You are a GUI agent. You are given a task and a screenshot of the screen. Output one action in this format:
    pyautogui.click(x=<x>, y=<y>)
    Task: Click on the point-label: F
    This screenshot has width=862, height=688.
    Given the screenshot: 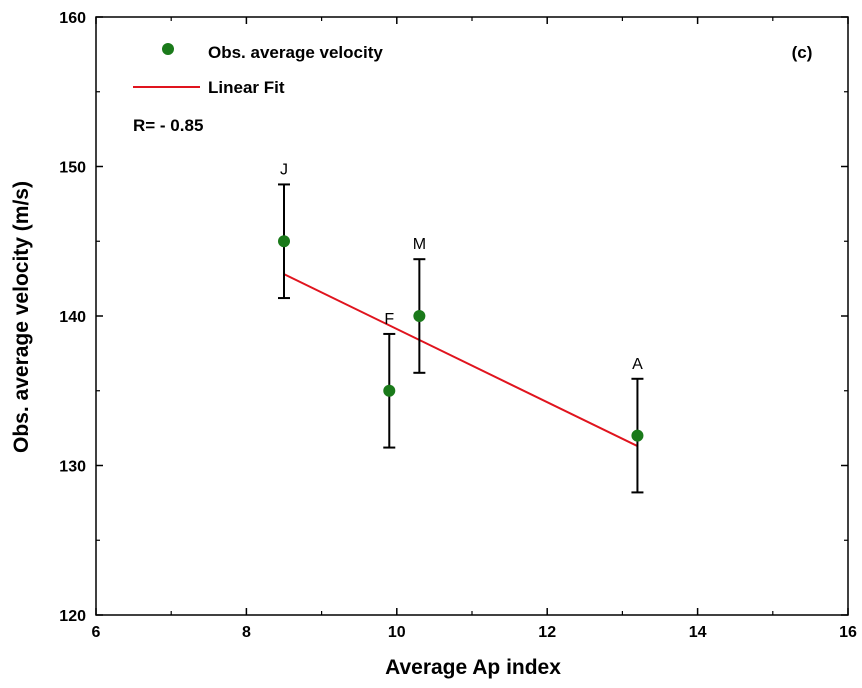 What is the action you would take?
    pyautogui.click(x=389, y=319)
    